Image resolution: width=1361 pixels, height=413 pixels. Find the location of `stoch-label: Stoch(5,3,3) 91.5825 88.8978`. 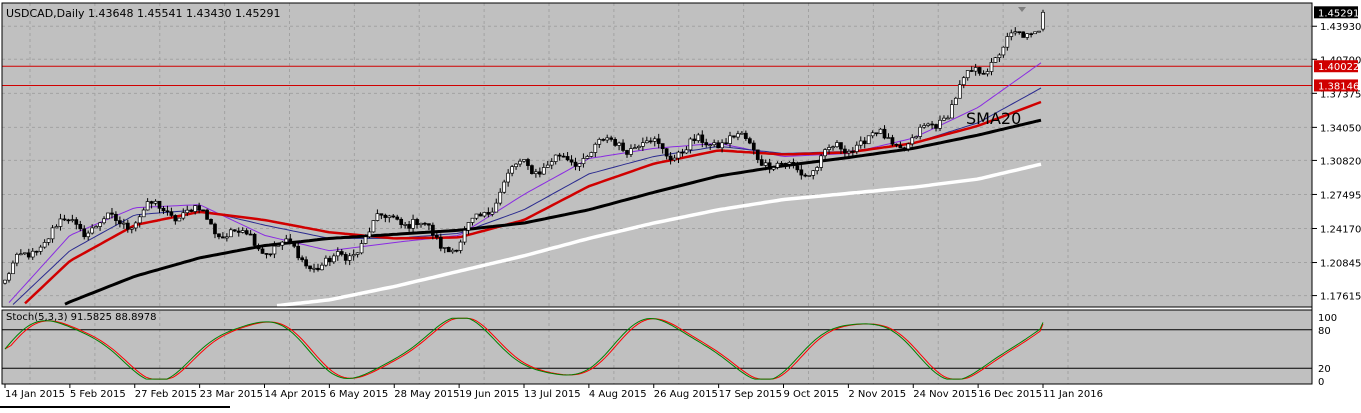

stoch-label: Stoch(5,3,3) 91.5825 88.8978 is located at coordinates (81, 317).